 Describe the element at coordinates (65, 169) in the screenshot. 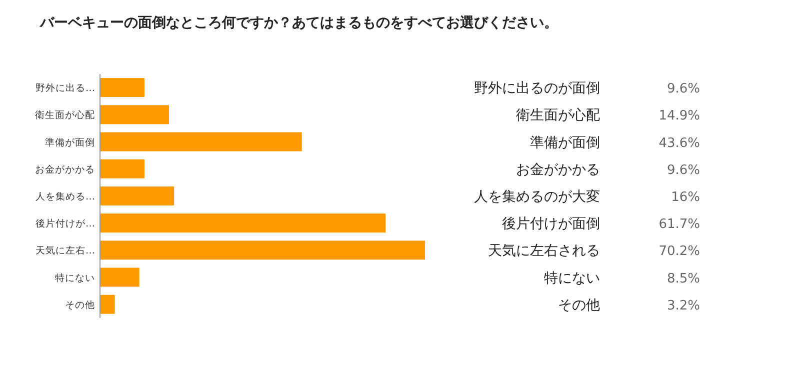

I see `y-tick-label: お金がかかる` at that location.